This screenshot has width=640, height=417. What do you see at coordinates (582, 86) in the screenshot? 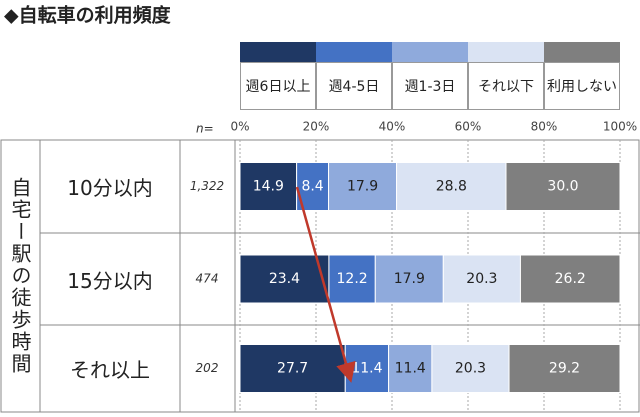
I see `legend-label: 利用しない` at bounding box center [582, 86].